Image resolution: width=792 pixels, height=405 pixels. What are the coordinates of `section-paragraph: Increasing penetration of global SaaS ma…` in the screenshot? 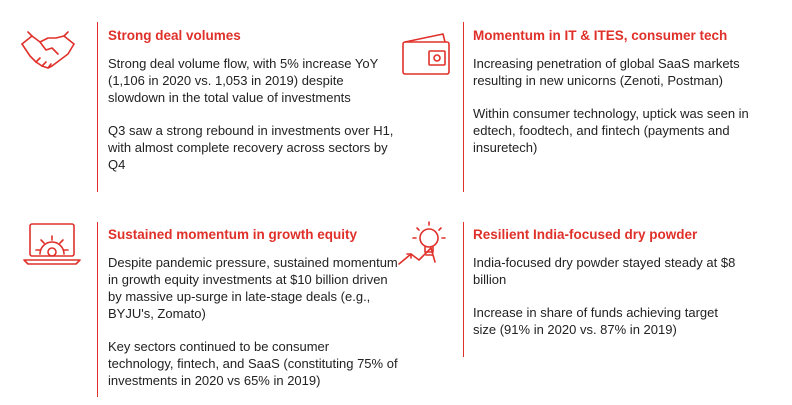 It's located at (606, 72).